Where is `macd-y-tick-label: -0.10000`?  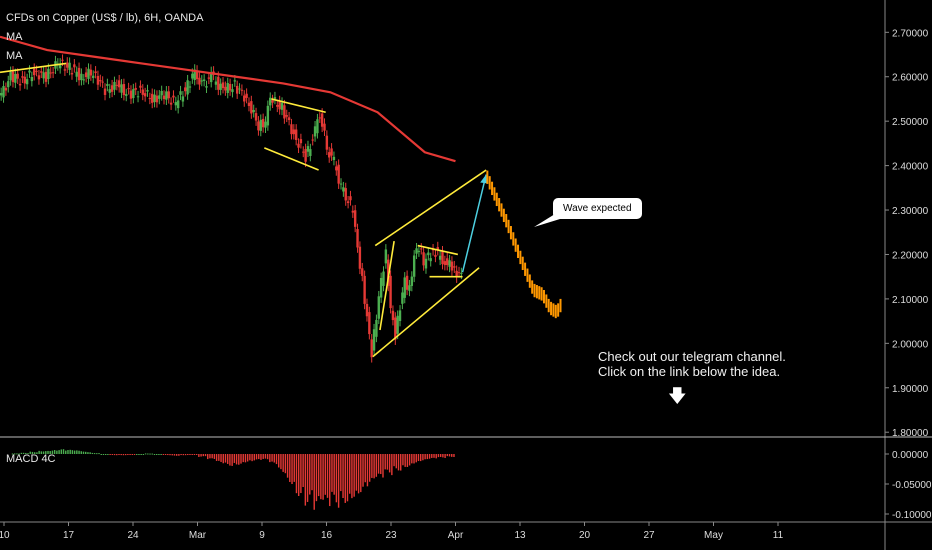 macd-y-tick-label: -0.10000 is located at coordinates (912, 515).